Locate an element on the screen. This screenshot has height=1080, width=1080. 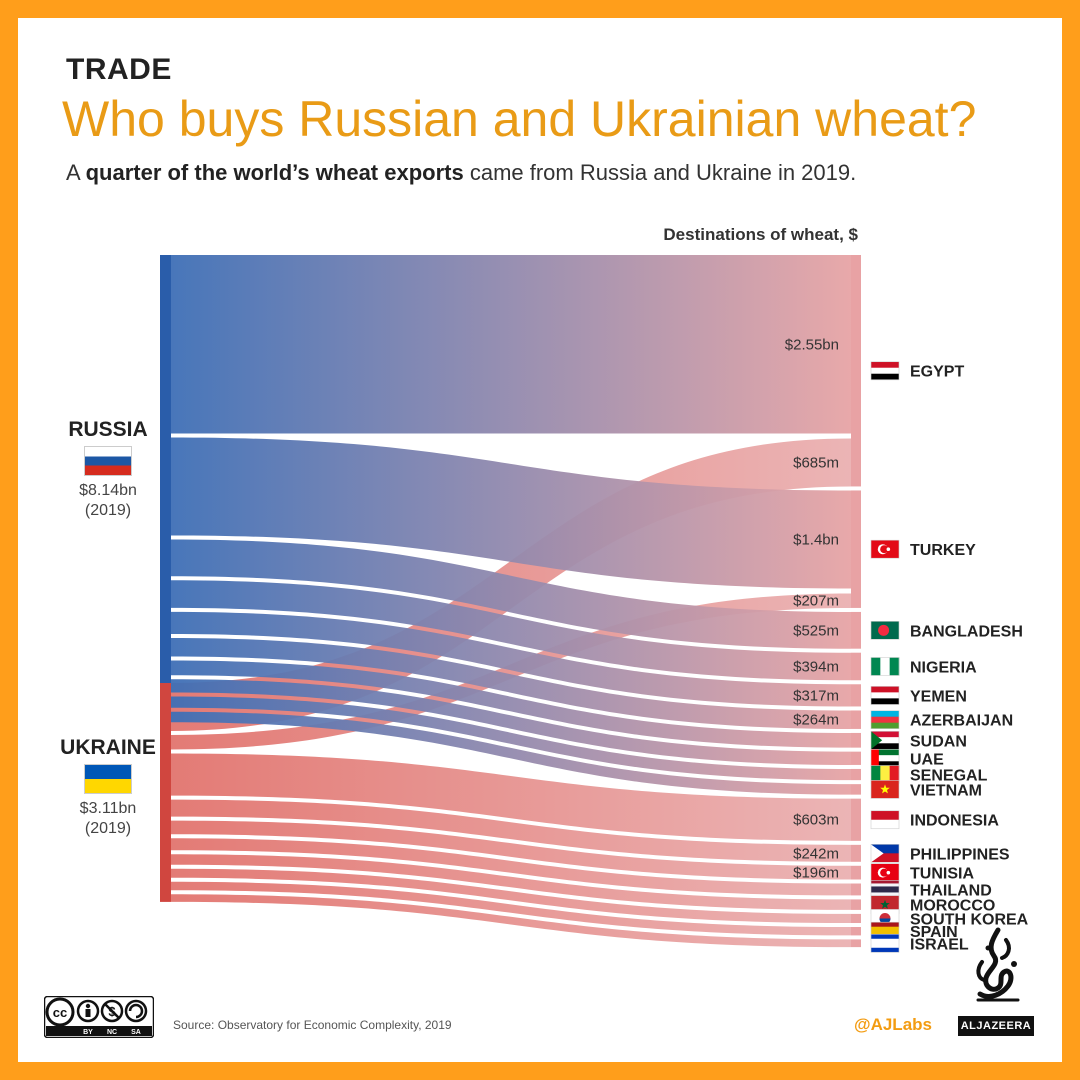
dest-bar-sudan is located at coordinates (856, 740).